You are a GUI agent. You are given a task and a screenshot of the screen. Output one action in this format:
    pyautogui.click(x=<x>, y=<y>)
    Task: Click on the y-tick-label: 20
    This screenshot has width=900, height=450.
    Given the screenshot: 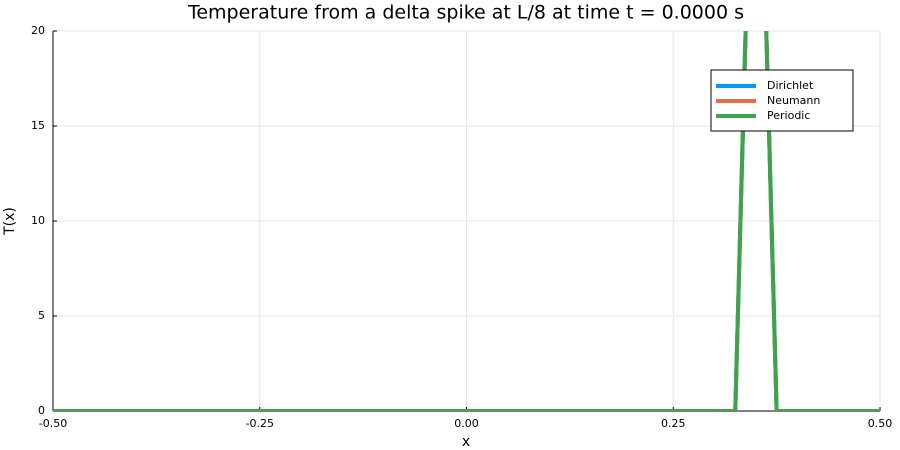 What is the action you would take?
    pyautogui.click(x=38, y=30)
    